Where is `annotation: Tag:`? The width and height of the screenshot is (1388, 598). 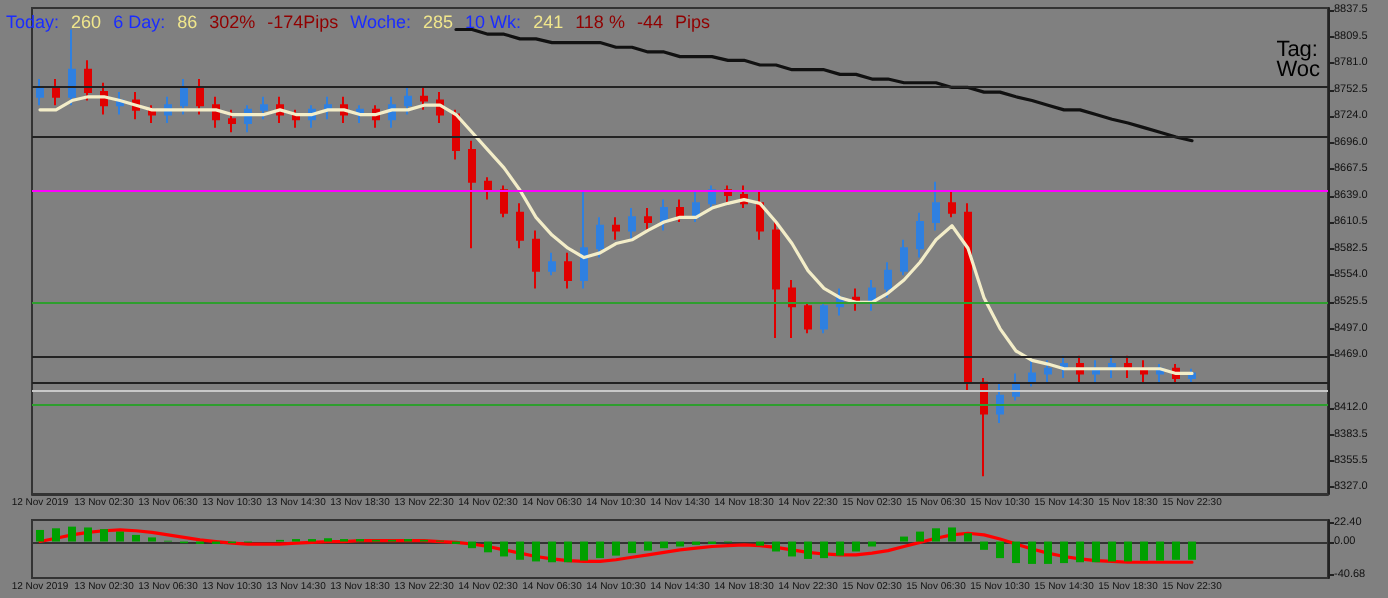
annotation: Tag: is located at coordinates (1297, 50).